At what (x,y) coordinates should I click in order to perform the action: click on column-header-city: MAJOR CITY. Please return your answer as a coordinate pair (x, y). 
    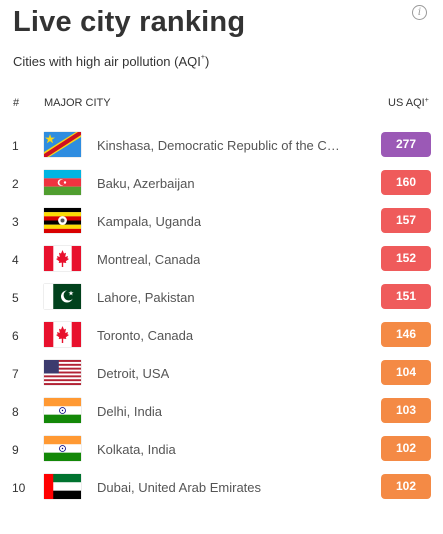
    Looking at the image, I should click on (77, 103).